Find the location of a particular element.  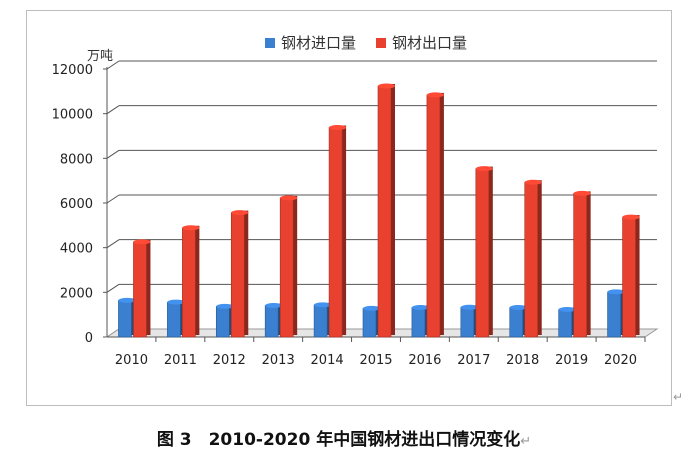

y-tick-label: 2000 is located at coordinates (76, 293).